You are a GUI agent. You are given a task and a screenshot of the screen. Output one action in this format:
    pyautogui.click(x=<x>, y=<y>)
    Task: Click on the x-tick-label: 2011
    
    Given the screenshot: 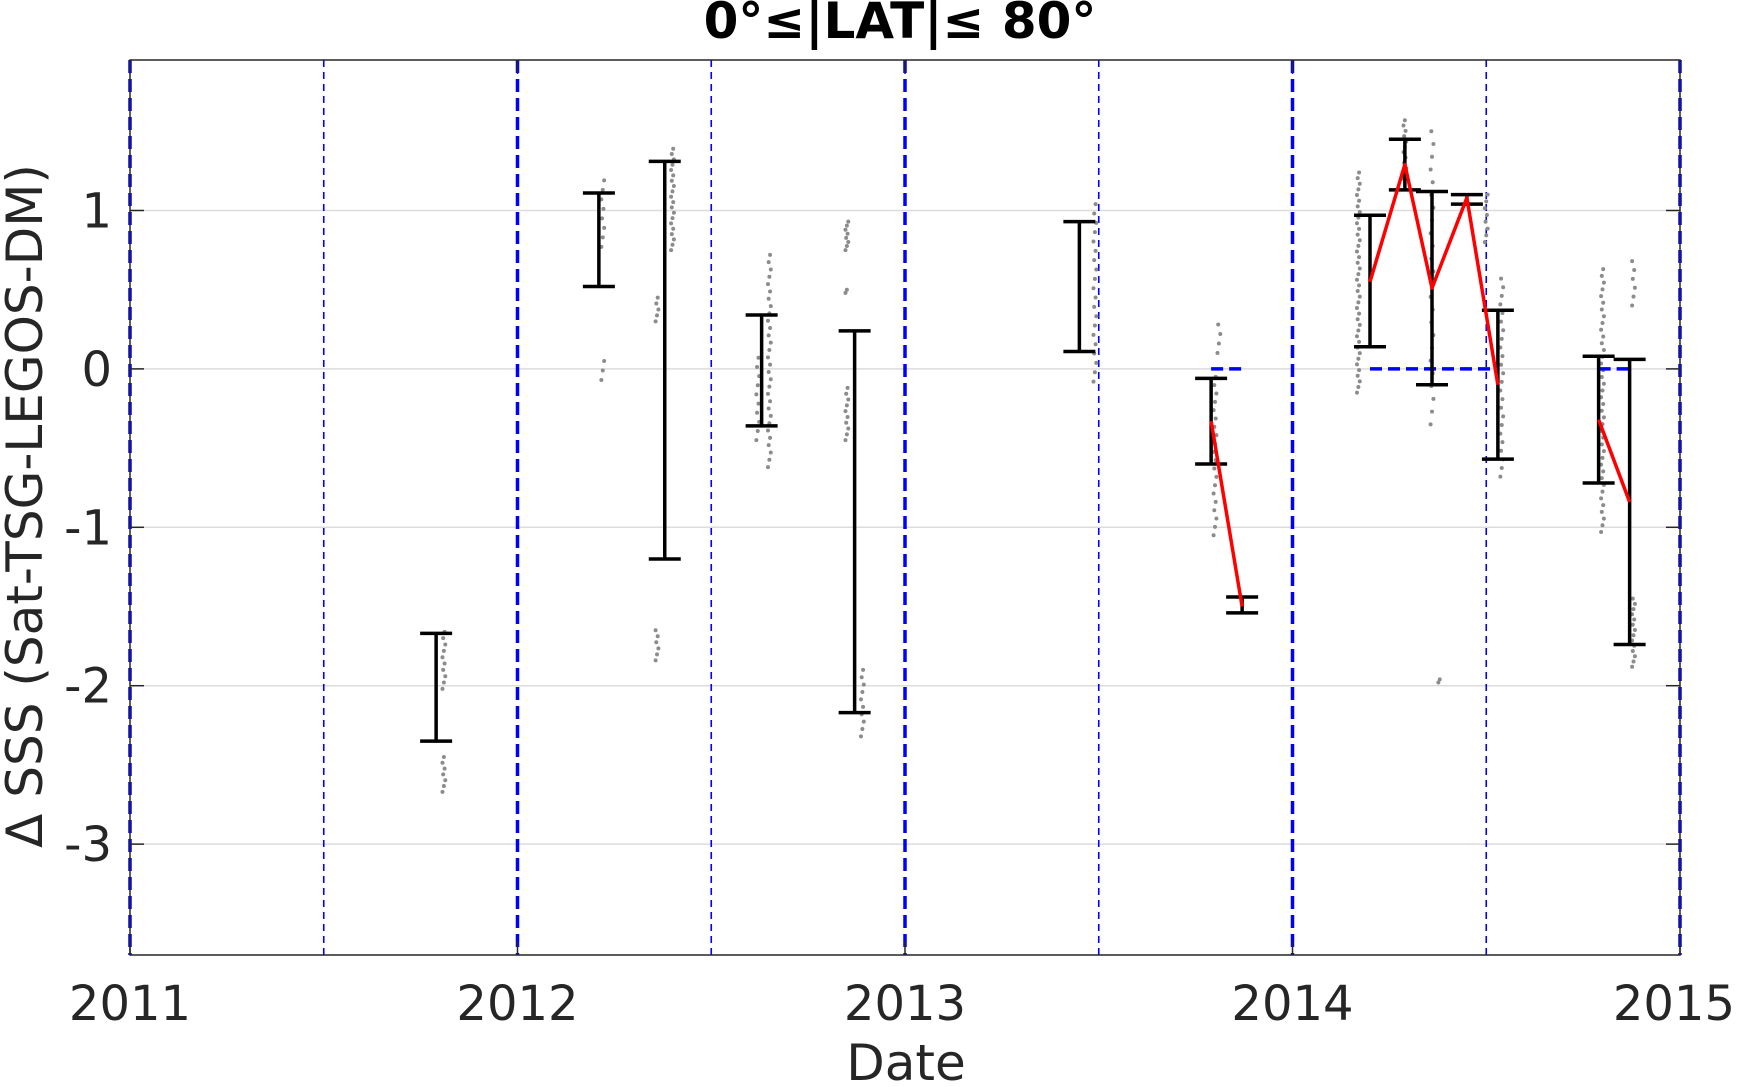 What is the action you would take?
    pyautogui.click(x=130, y=1004)
    